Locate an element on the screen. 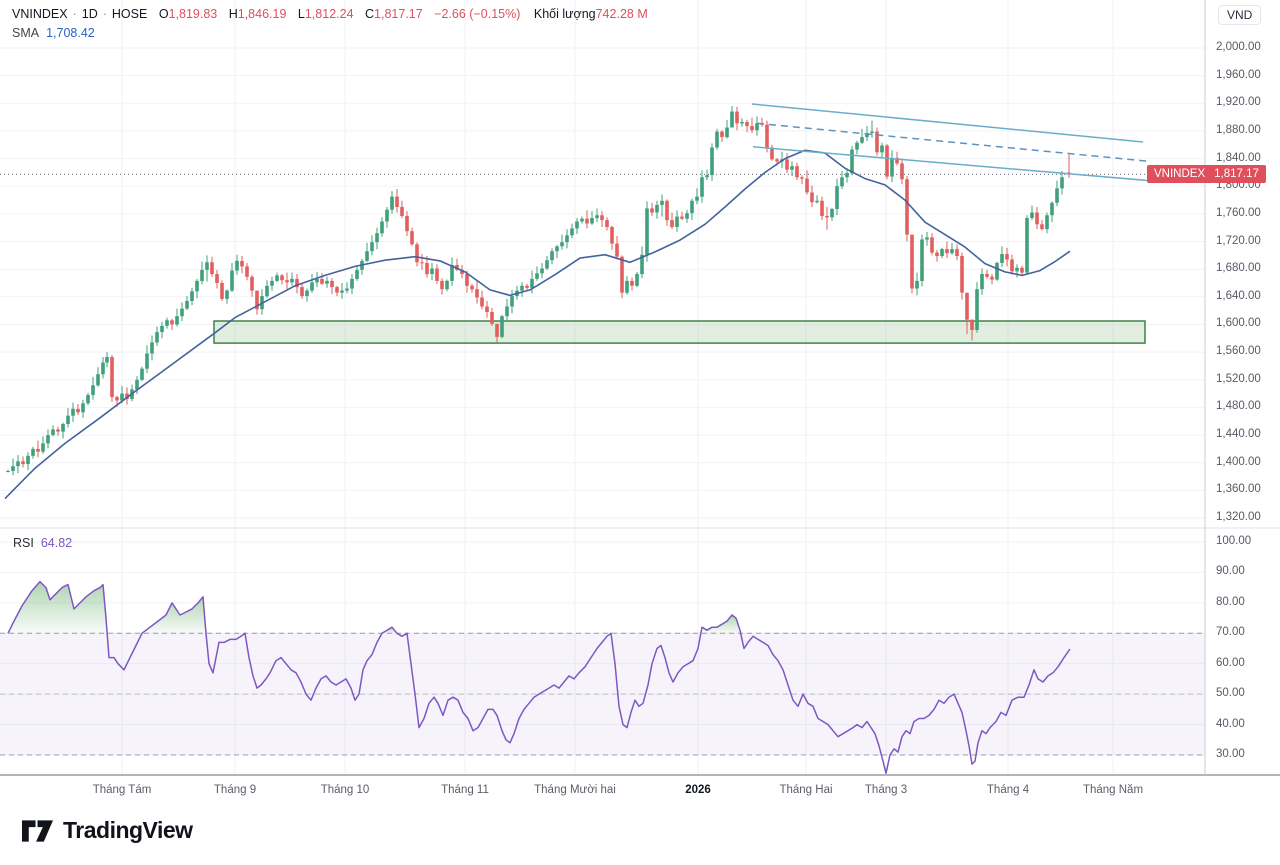 Image resolution: width=1280 pixels, height=865 pixels. low-value: 1,812.24 is located at coordinates (329, 14).